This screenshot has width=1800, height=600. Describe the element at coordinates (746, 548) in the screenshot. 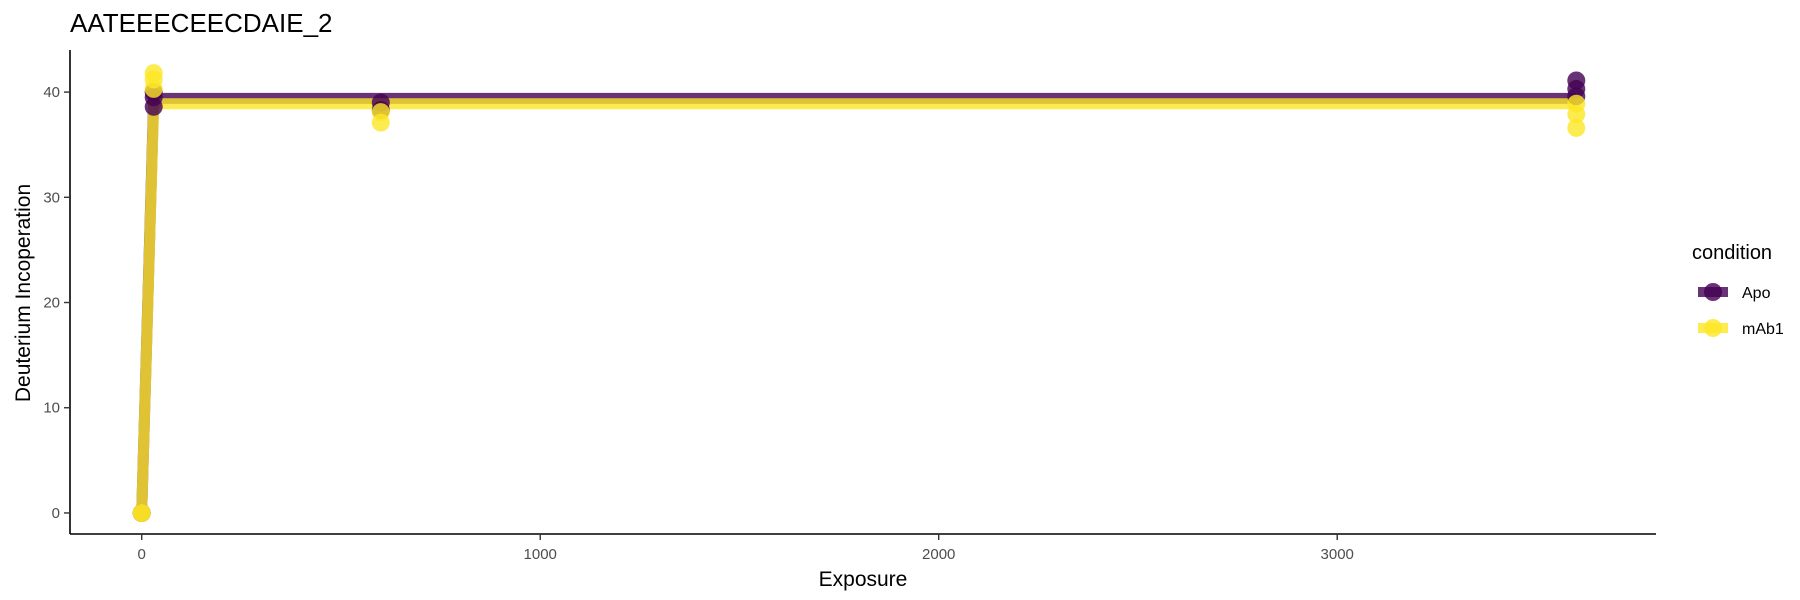

I see `x-axis-ticks: 0 1000 2000 3000` at that location.